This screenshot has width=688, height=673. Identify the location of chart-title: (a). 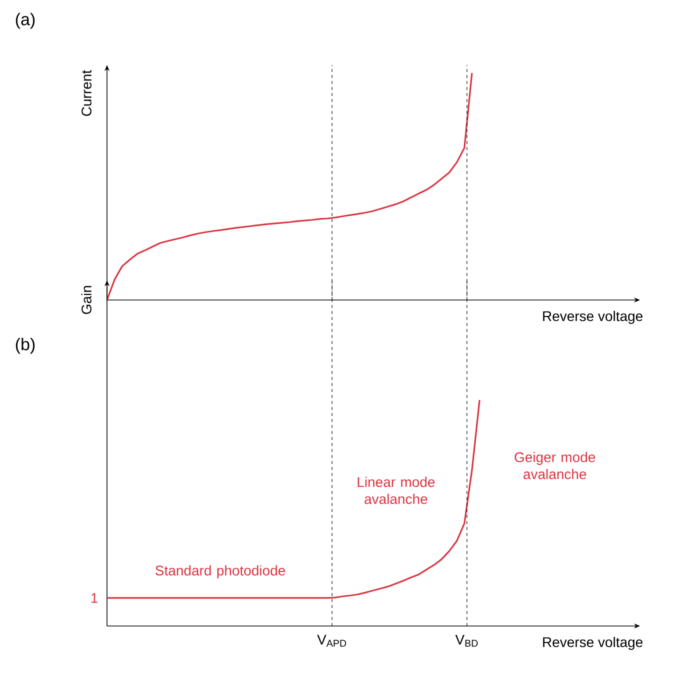
(25, 20).